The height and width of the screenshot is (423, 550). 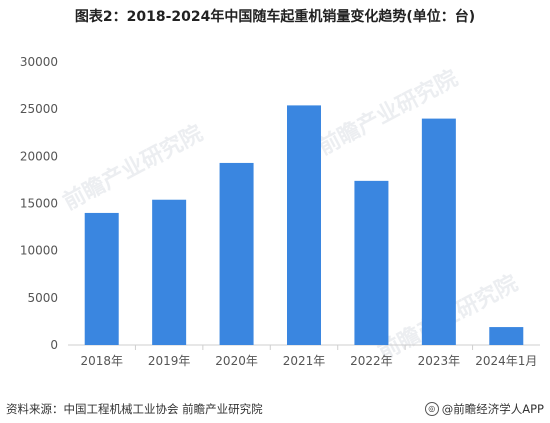 I want to click on x-tick-label: 2022年, so click(x=371, y=361).